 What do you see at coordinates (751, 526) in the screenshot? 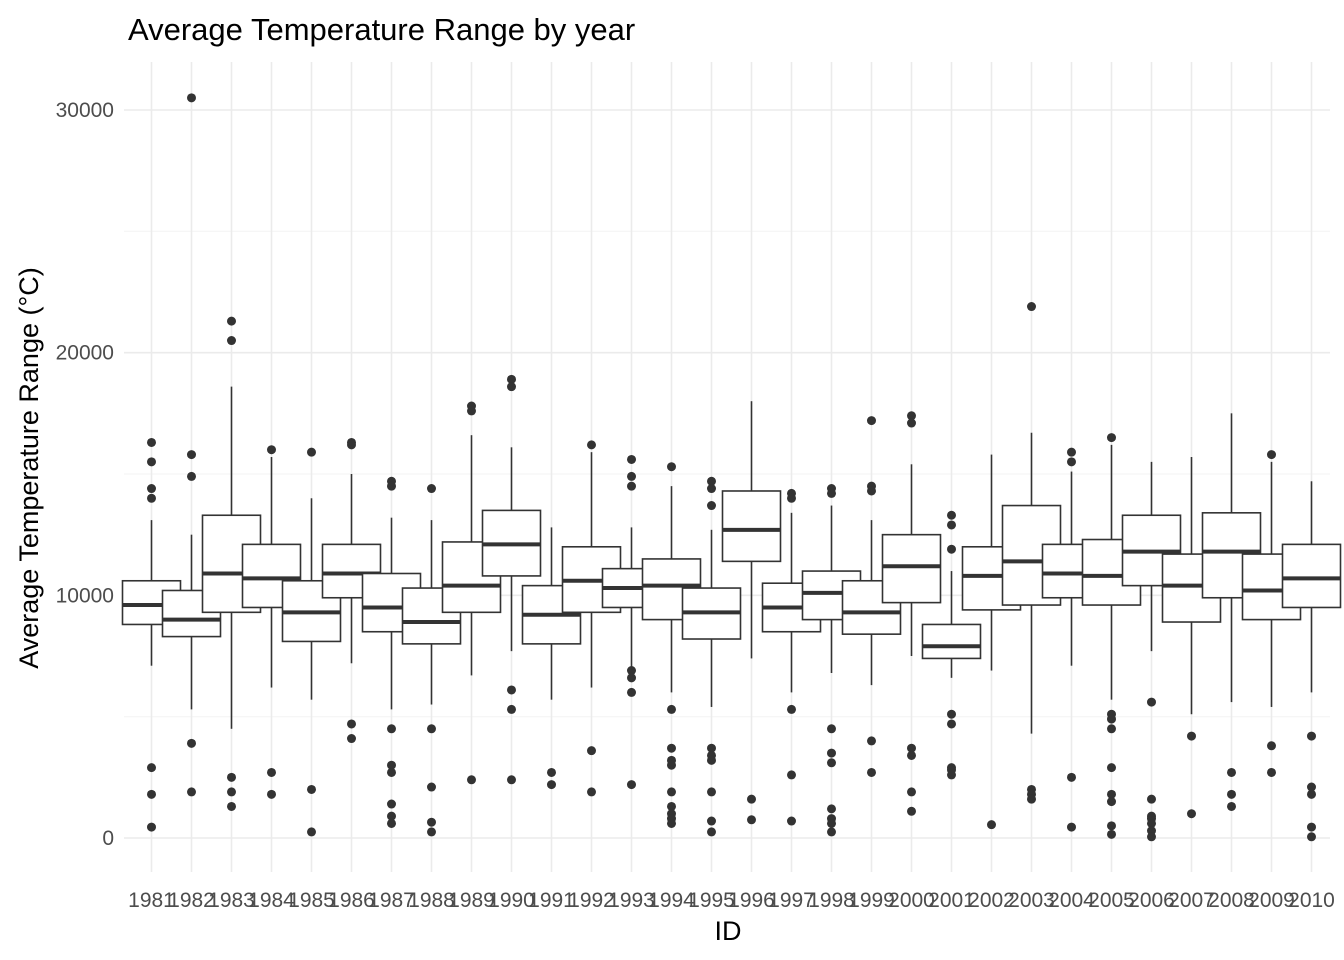
I see `box-iqr` at bounding box center [751, 526].